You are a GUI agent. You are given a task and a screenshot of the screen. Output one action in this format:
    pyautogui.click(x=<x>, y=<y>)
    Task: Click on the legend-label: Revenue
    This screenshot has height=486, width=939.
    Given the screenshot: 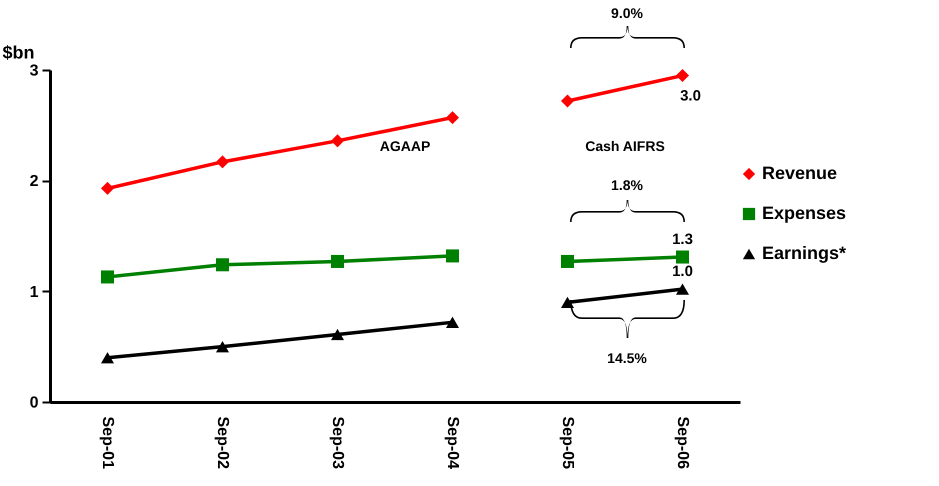 What is the action you would take?
    pyautogui.click(x=800, y=173)
    